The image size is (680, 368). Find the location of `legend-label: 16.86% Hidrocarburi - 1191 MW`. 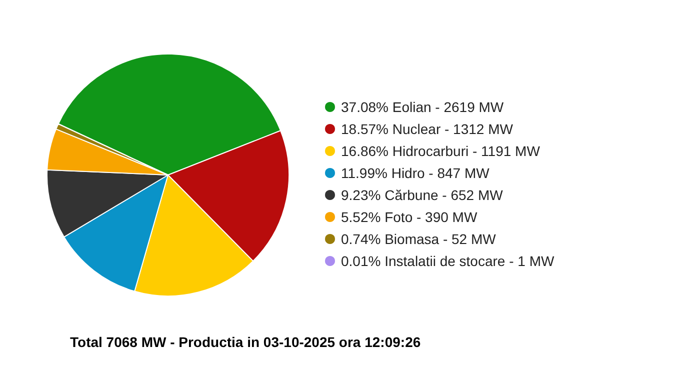

legend-label: 16.86% Hidrocarburi - 1191 MW is located at coordinates (441, 151).